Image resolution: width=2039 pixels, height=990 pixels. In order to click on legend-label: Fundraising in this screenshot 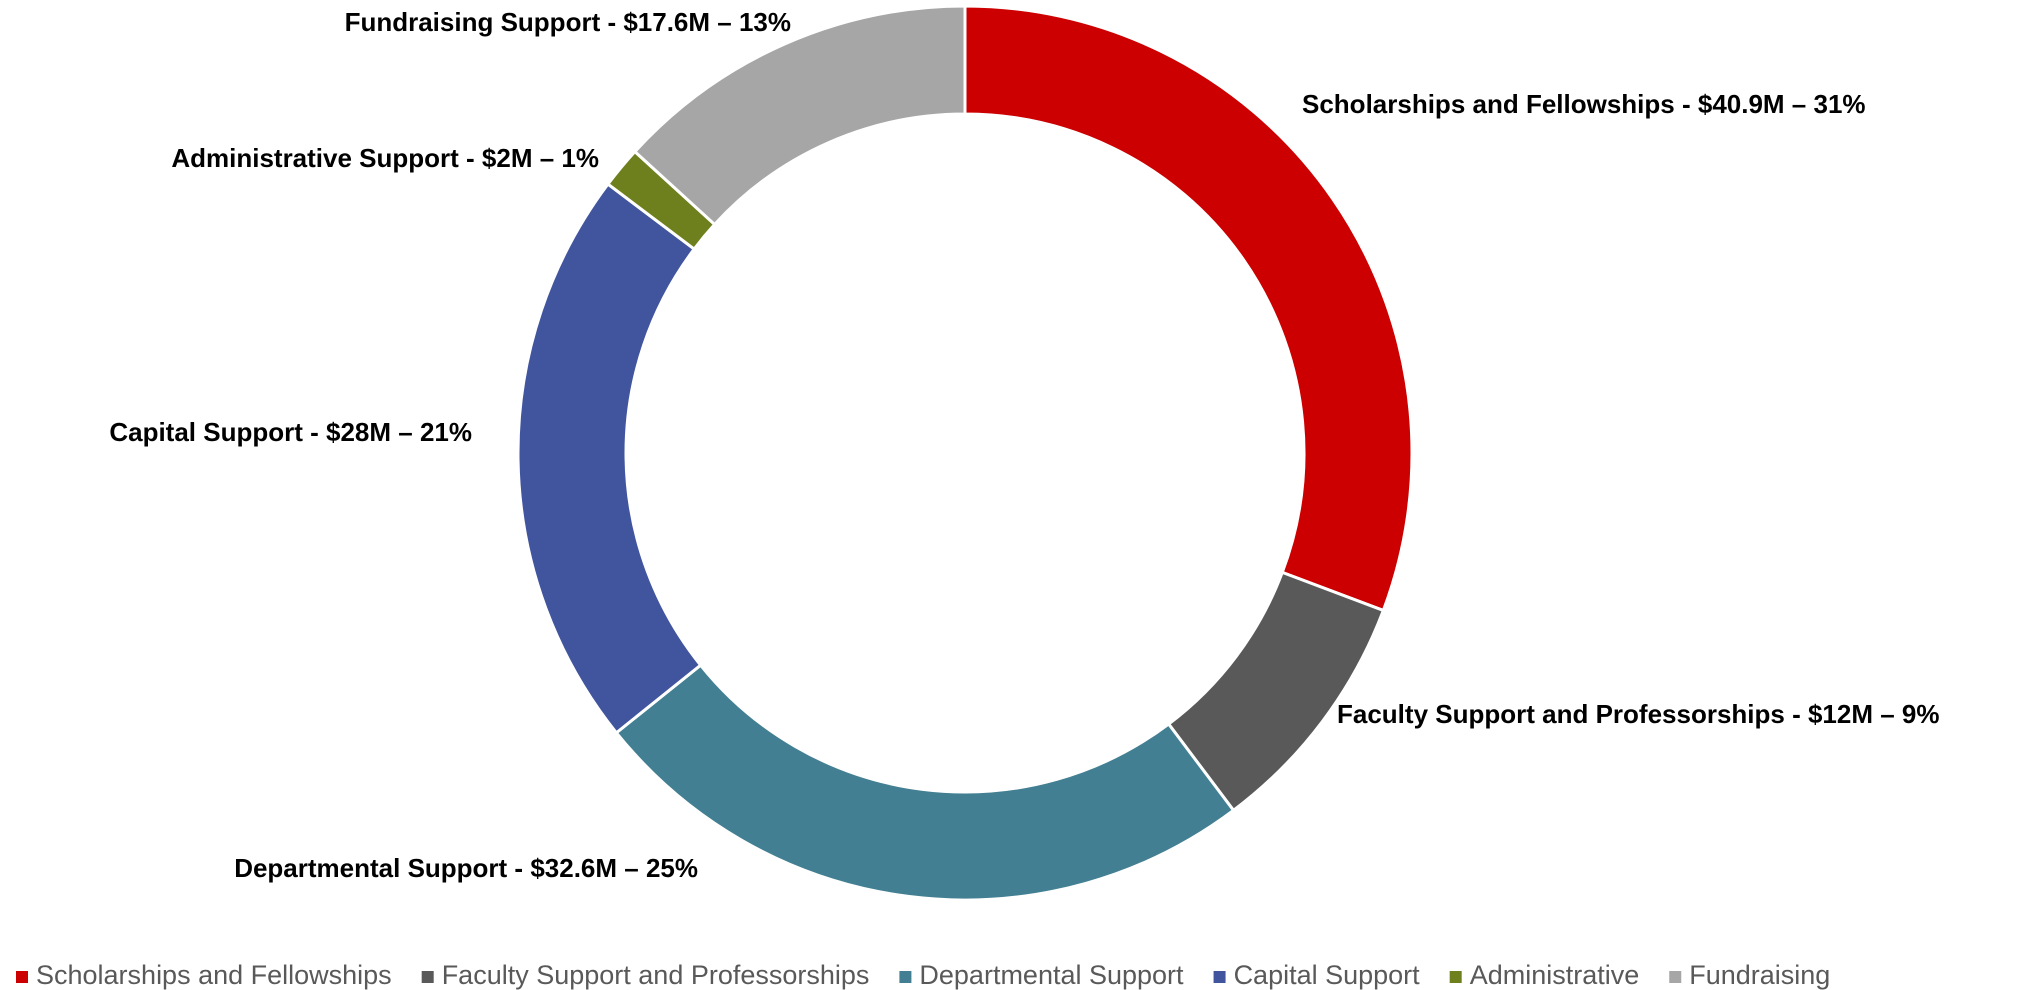, I will do `click(1759, 975)`.